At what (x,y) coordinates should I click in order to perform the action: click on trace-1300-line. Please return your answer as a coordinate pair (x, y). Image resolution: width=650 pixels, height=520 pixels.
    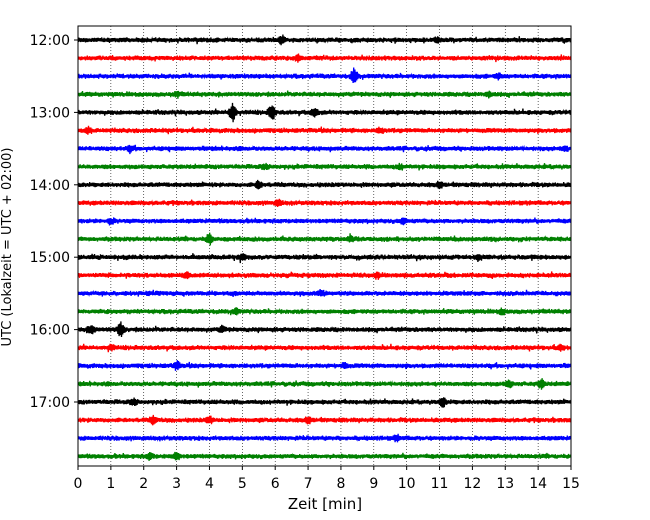
    Looking at the image, I should click on (324, 112).